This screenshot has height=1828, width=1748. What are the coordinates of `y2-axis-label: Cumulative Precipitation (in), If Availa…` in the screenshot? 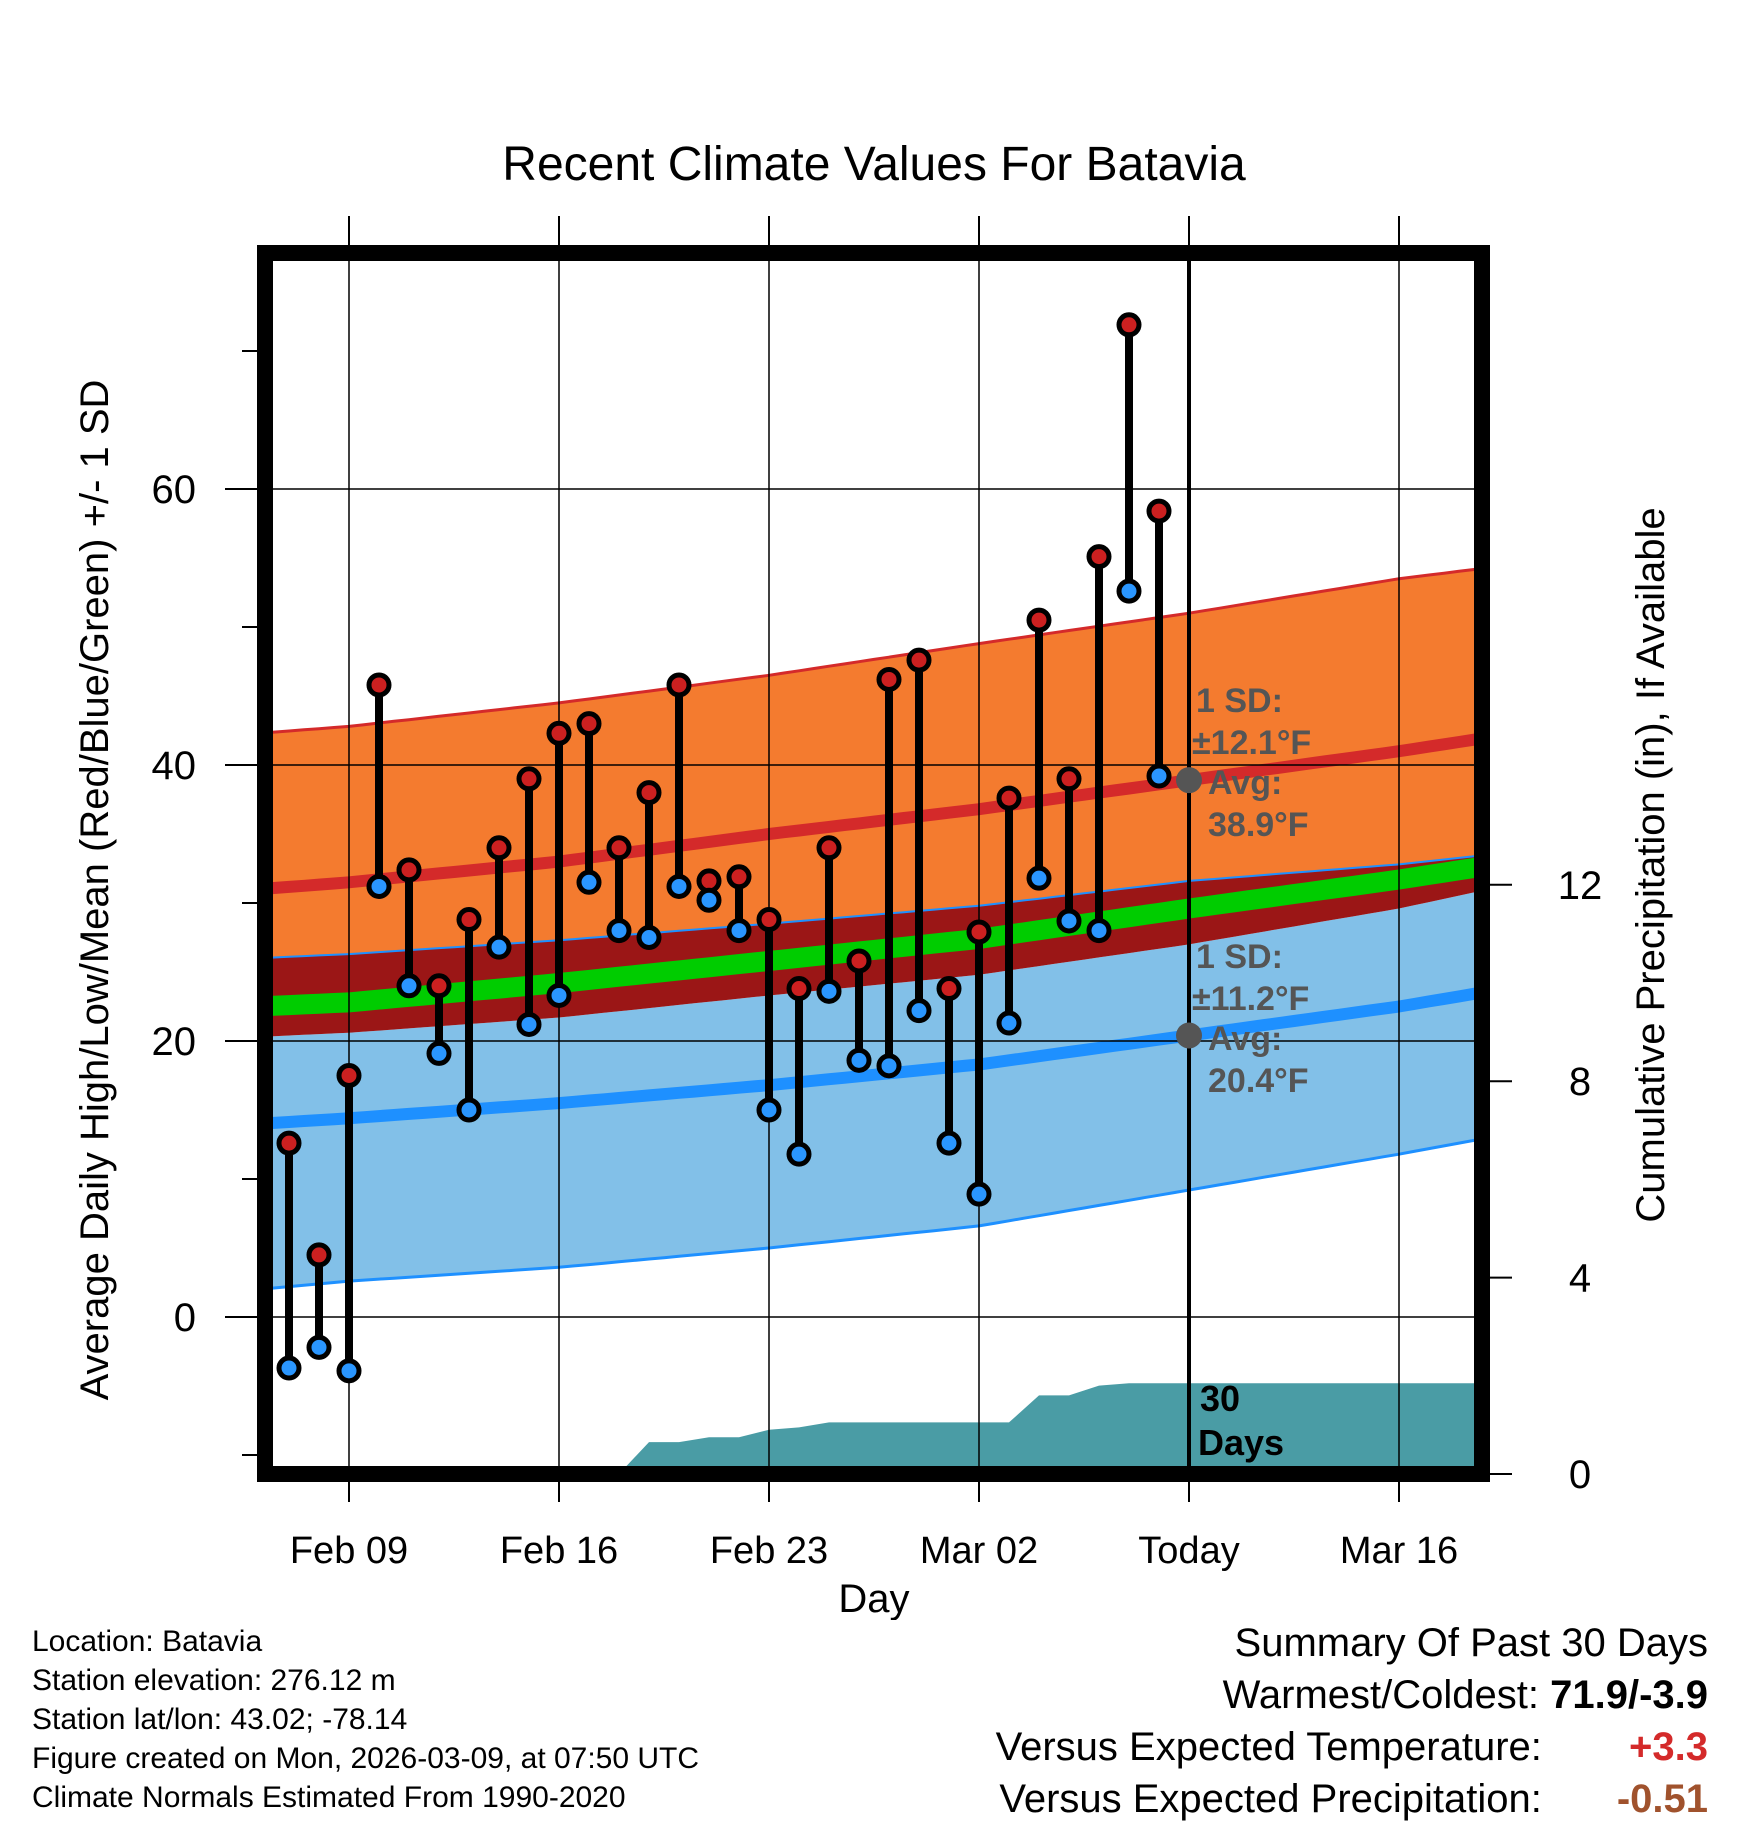 It's located at (1651, 864).